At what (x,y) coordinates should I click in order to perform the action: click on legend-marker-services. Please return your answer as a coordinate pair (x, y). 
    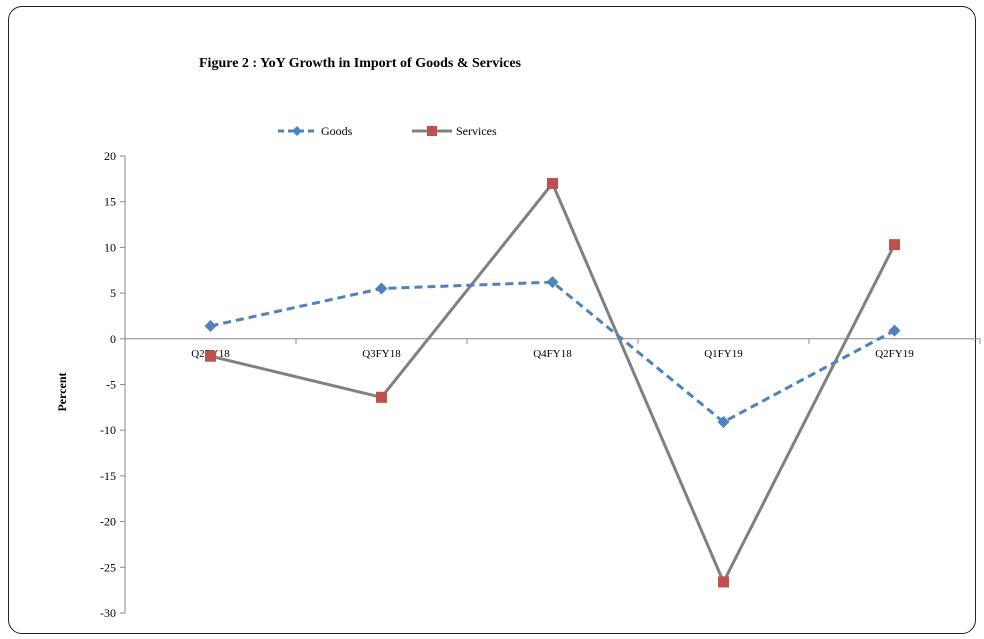
    Looking at the image, I should click on (432, 131).